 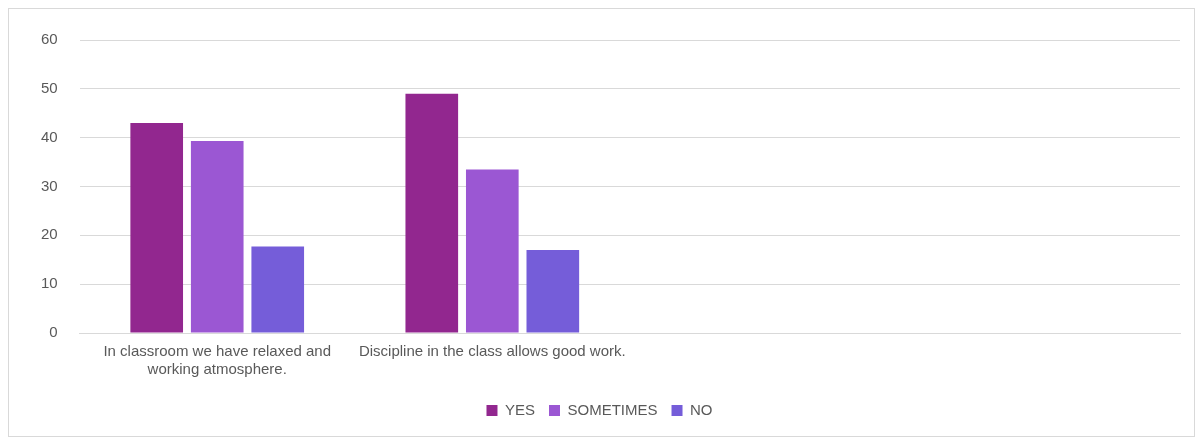 What do you see at coordinates (701, 409) in the screenshot?
I see `legend-label: NO` at bounding box center [701, 409].